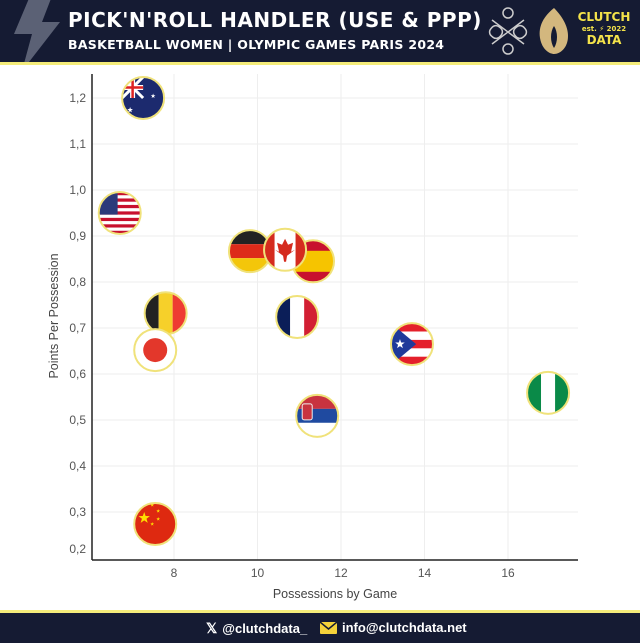 This screenshot has width=640, height=643. Describe the element at coordinates (425, 573) in the screenshot. I see `x-tick-label: 14` at that location.